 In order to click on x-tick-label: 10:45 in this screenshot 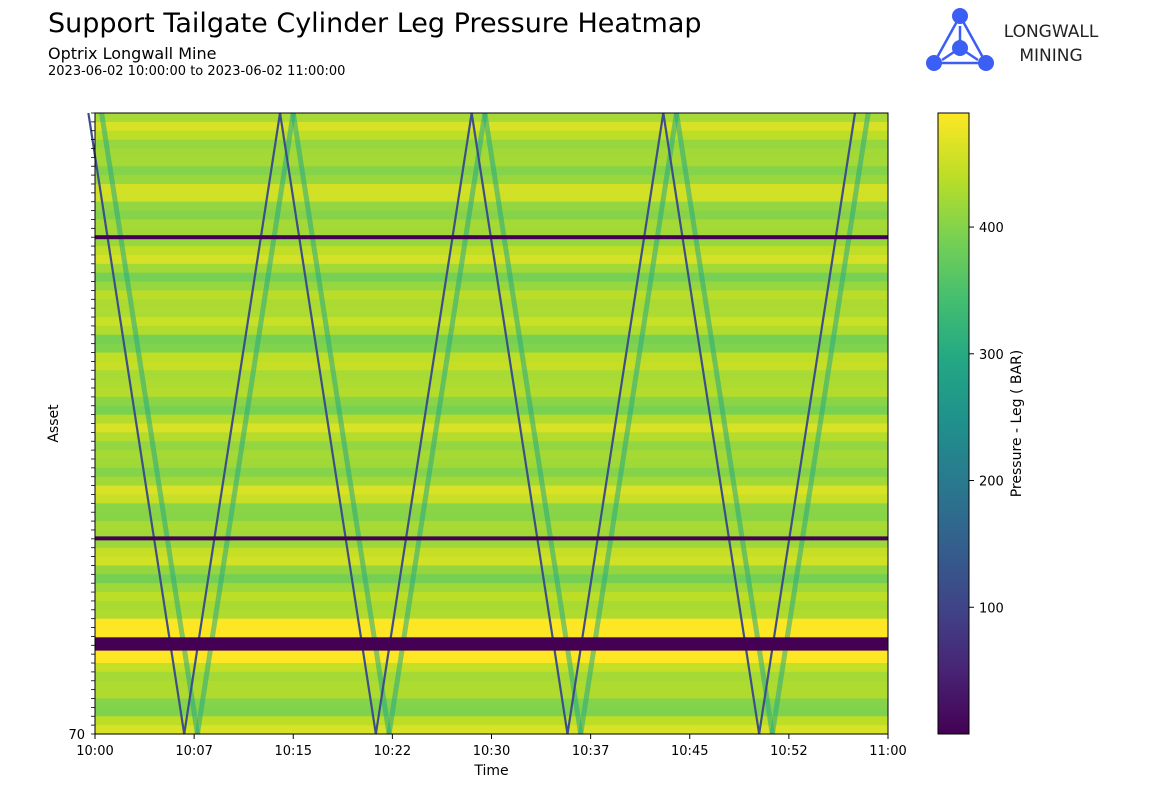, I will do `click(689, 751)`.